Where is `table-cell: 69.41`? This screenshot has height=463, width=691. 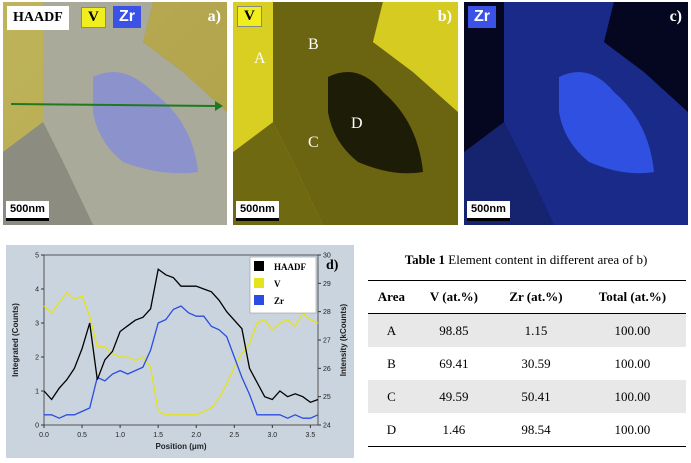 table-cell: 69.41 is located at coordinates (454, 363).